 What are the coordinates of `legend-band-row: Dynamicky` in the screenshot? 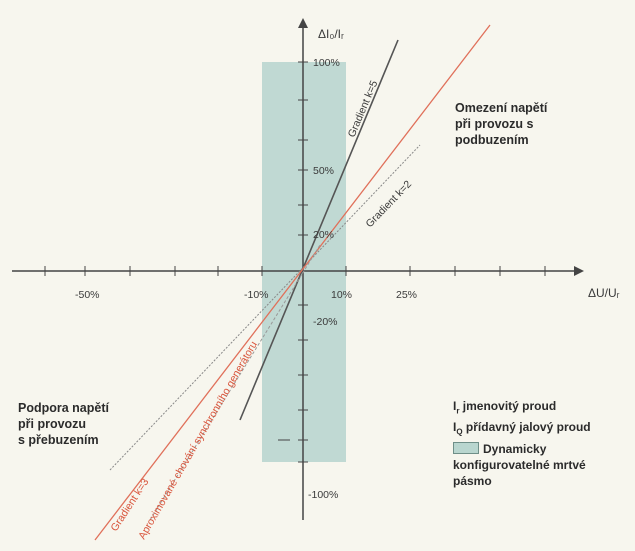 It's located at (522, 449).